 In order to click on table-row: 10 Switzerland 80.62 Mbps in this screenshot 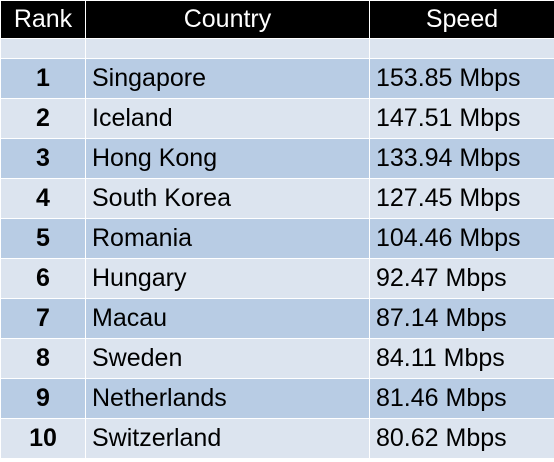, I will do `click(277, 438)`.